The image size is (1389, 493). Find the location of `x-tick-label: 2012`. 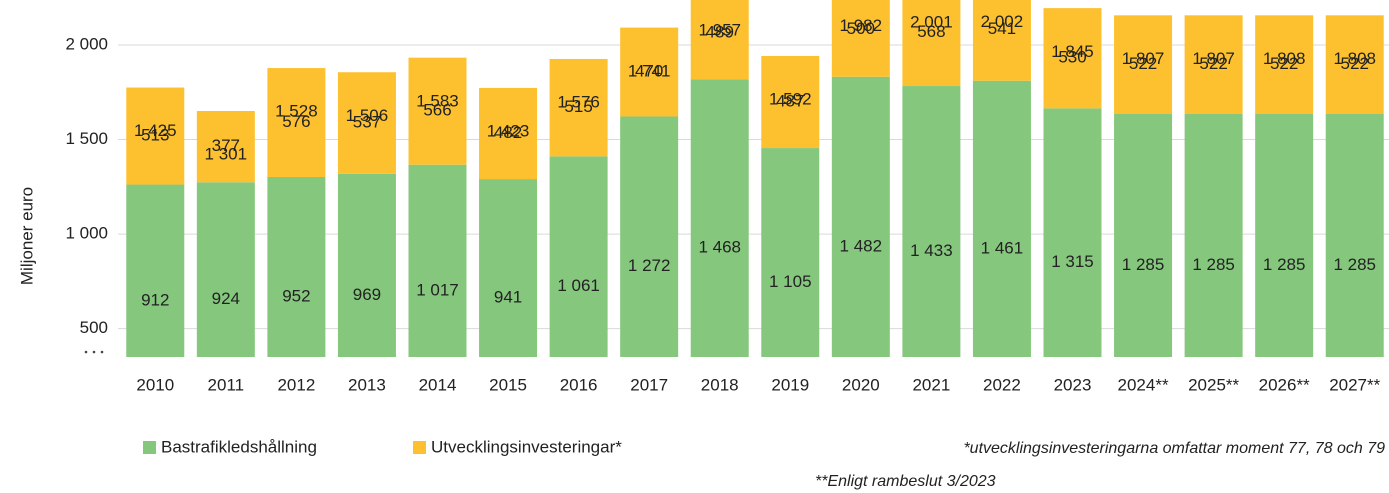

x-tick-label: 2012 is located at coordinates (296, 384).